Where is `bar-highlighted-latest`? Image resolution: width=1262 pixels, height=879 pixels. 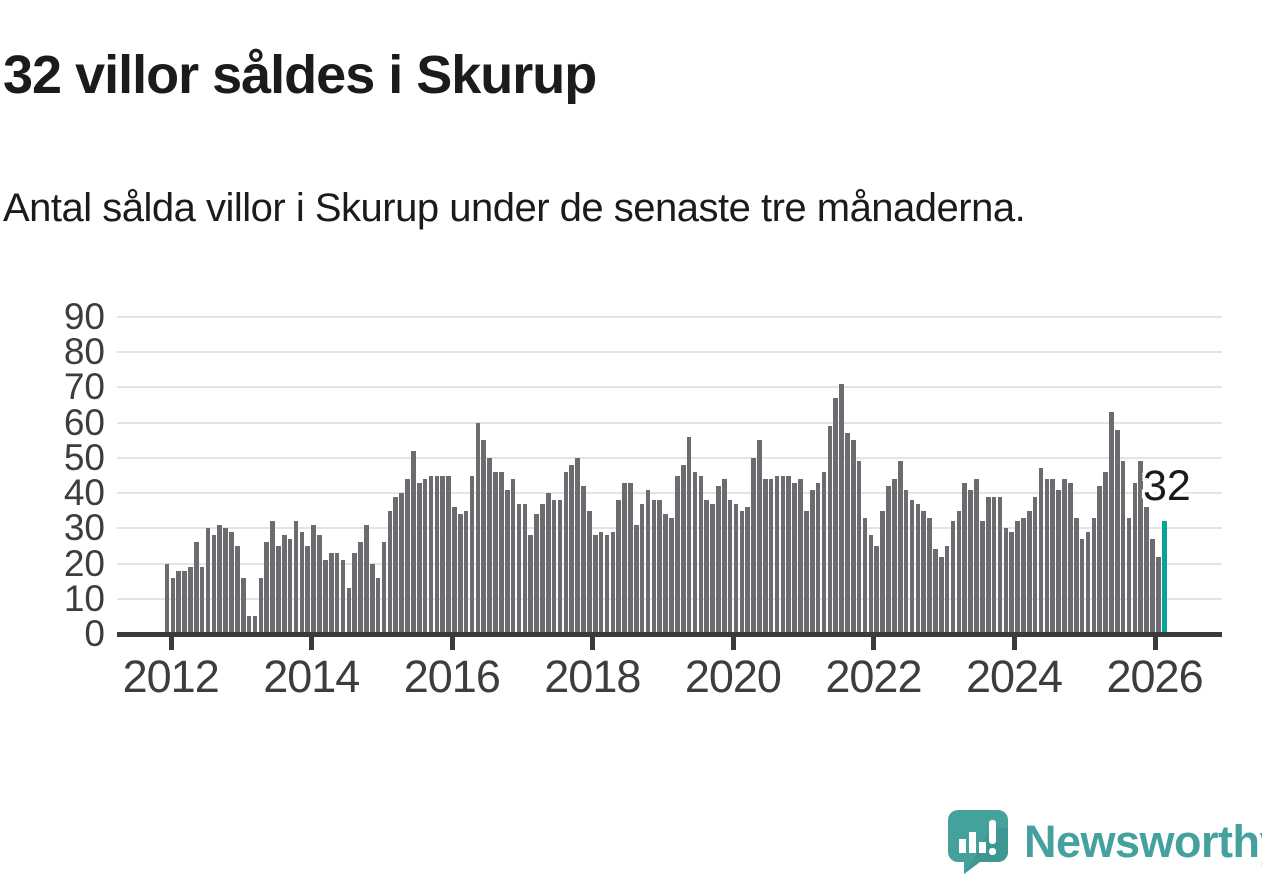 bar-highlighted-latest is located at coordinates (1164, 577).